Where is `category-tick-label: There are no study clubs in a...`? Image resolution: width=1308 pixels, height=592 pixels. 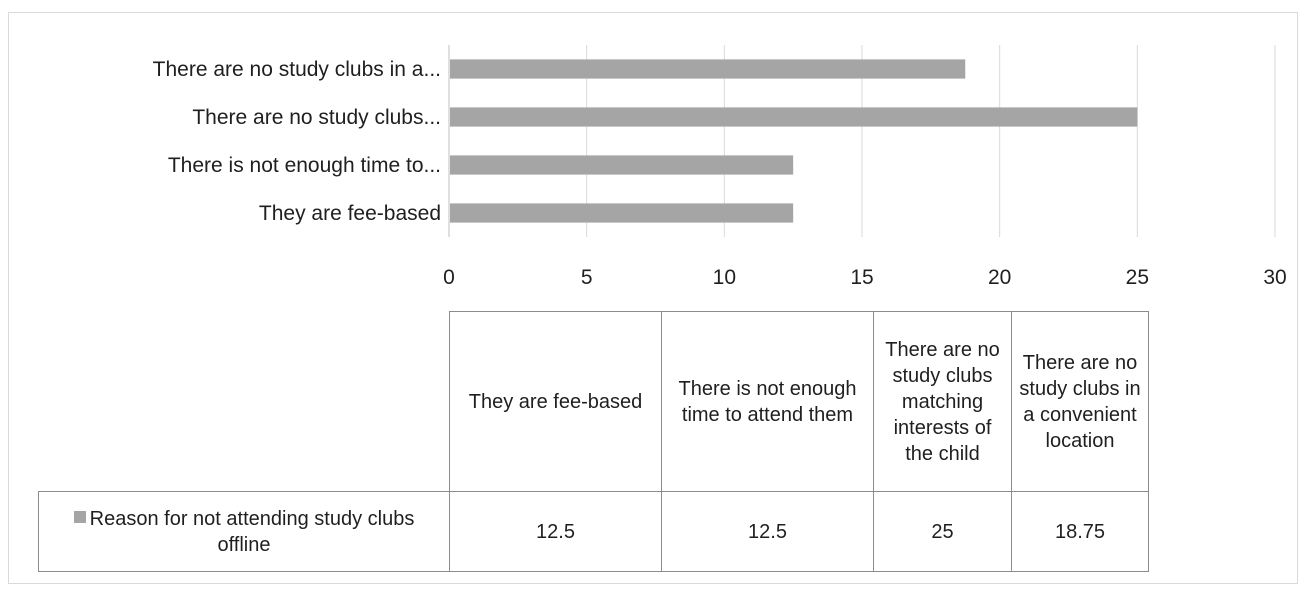 category-tick-label: There are no study clubs in a... is located at coordinates (297, 69).